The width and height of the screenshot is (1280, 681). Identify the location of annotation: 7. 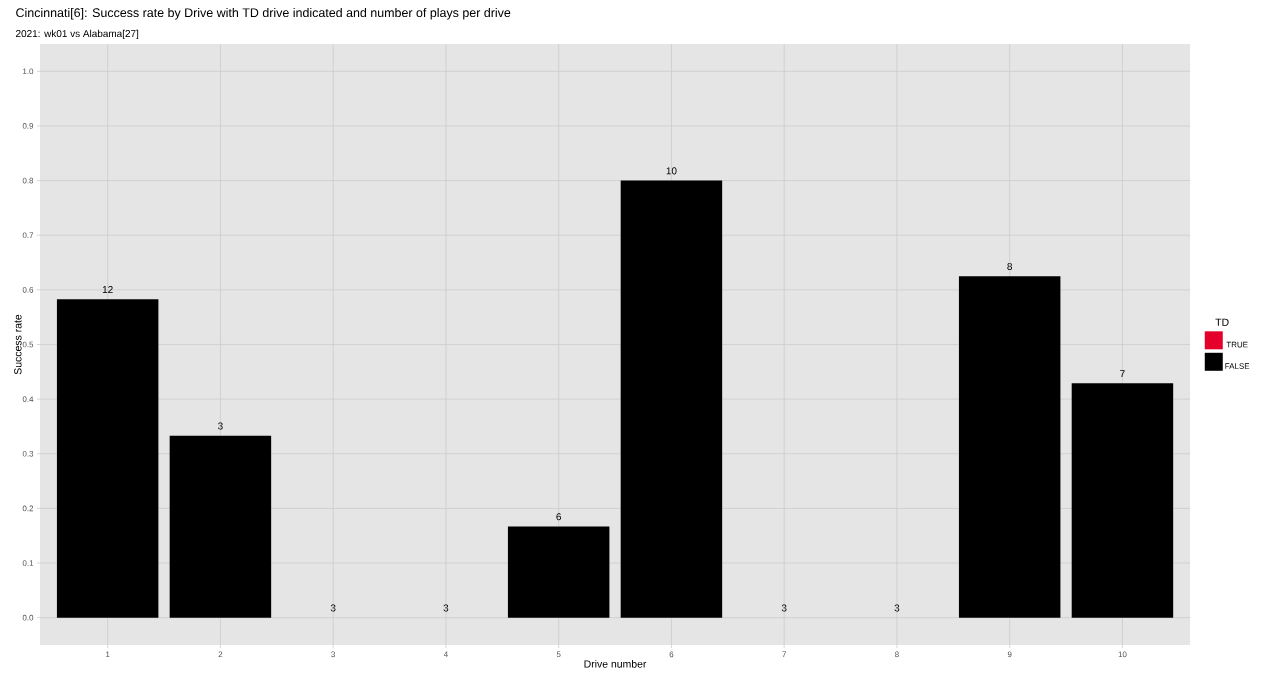
(1122, 374).